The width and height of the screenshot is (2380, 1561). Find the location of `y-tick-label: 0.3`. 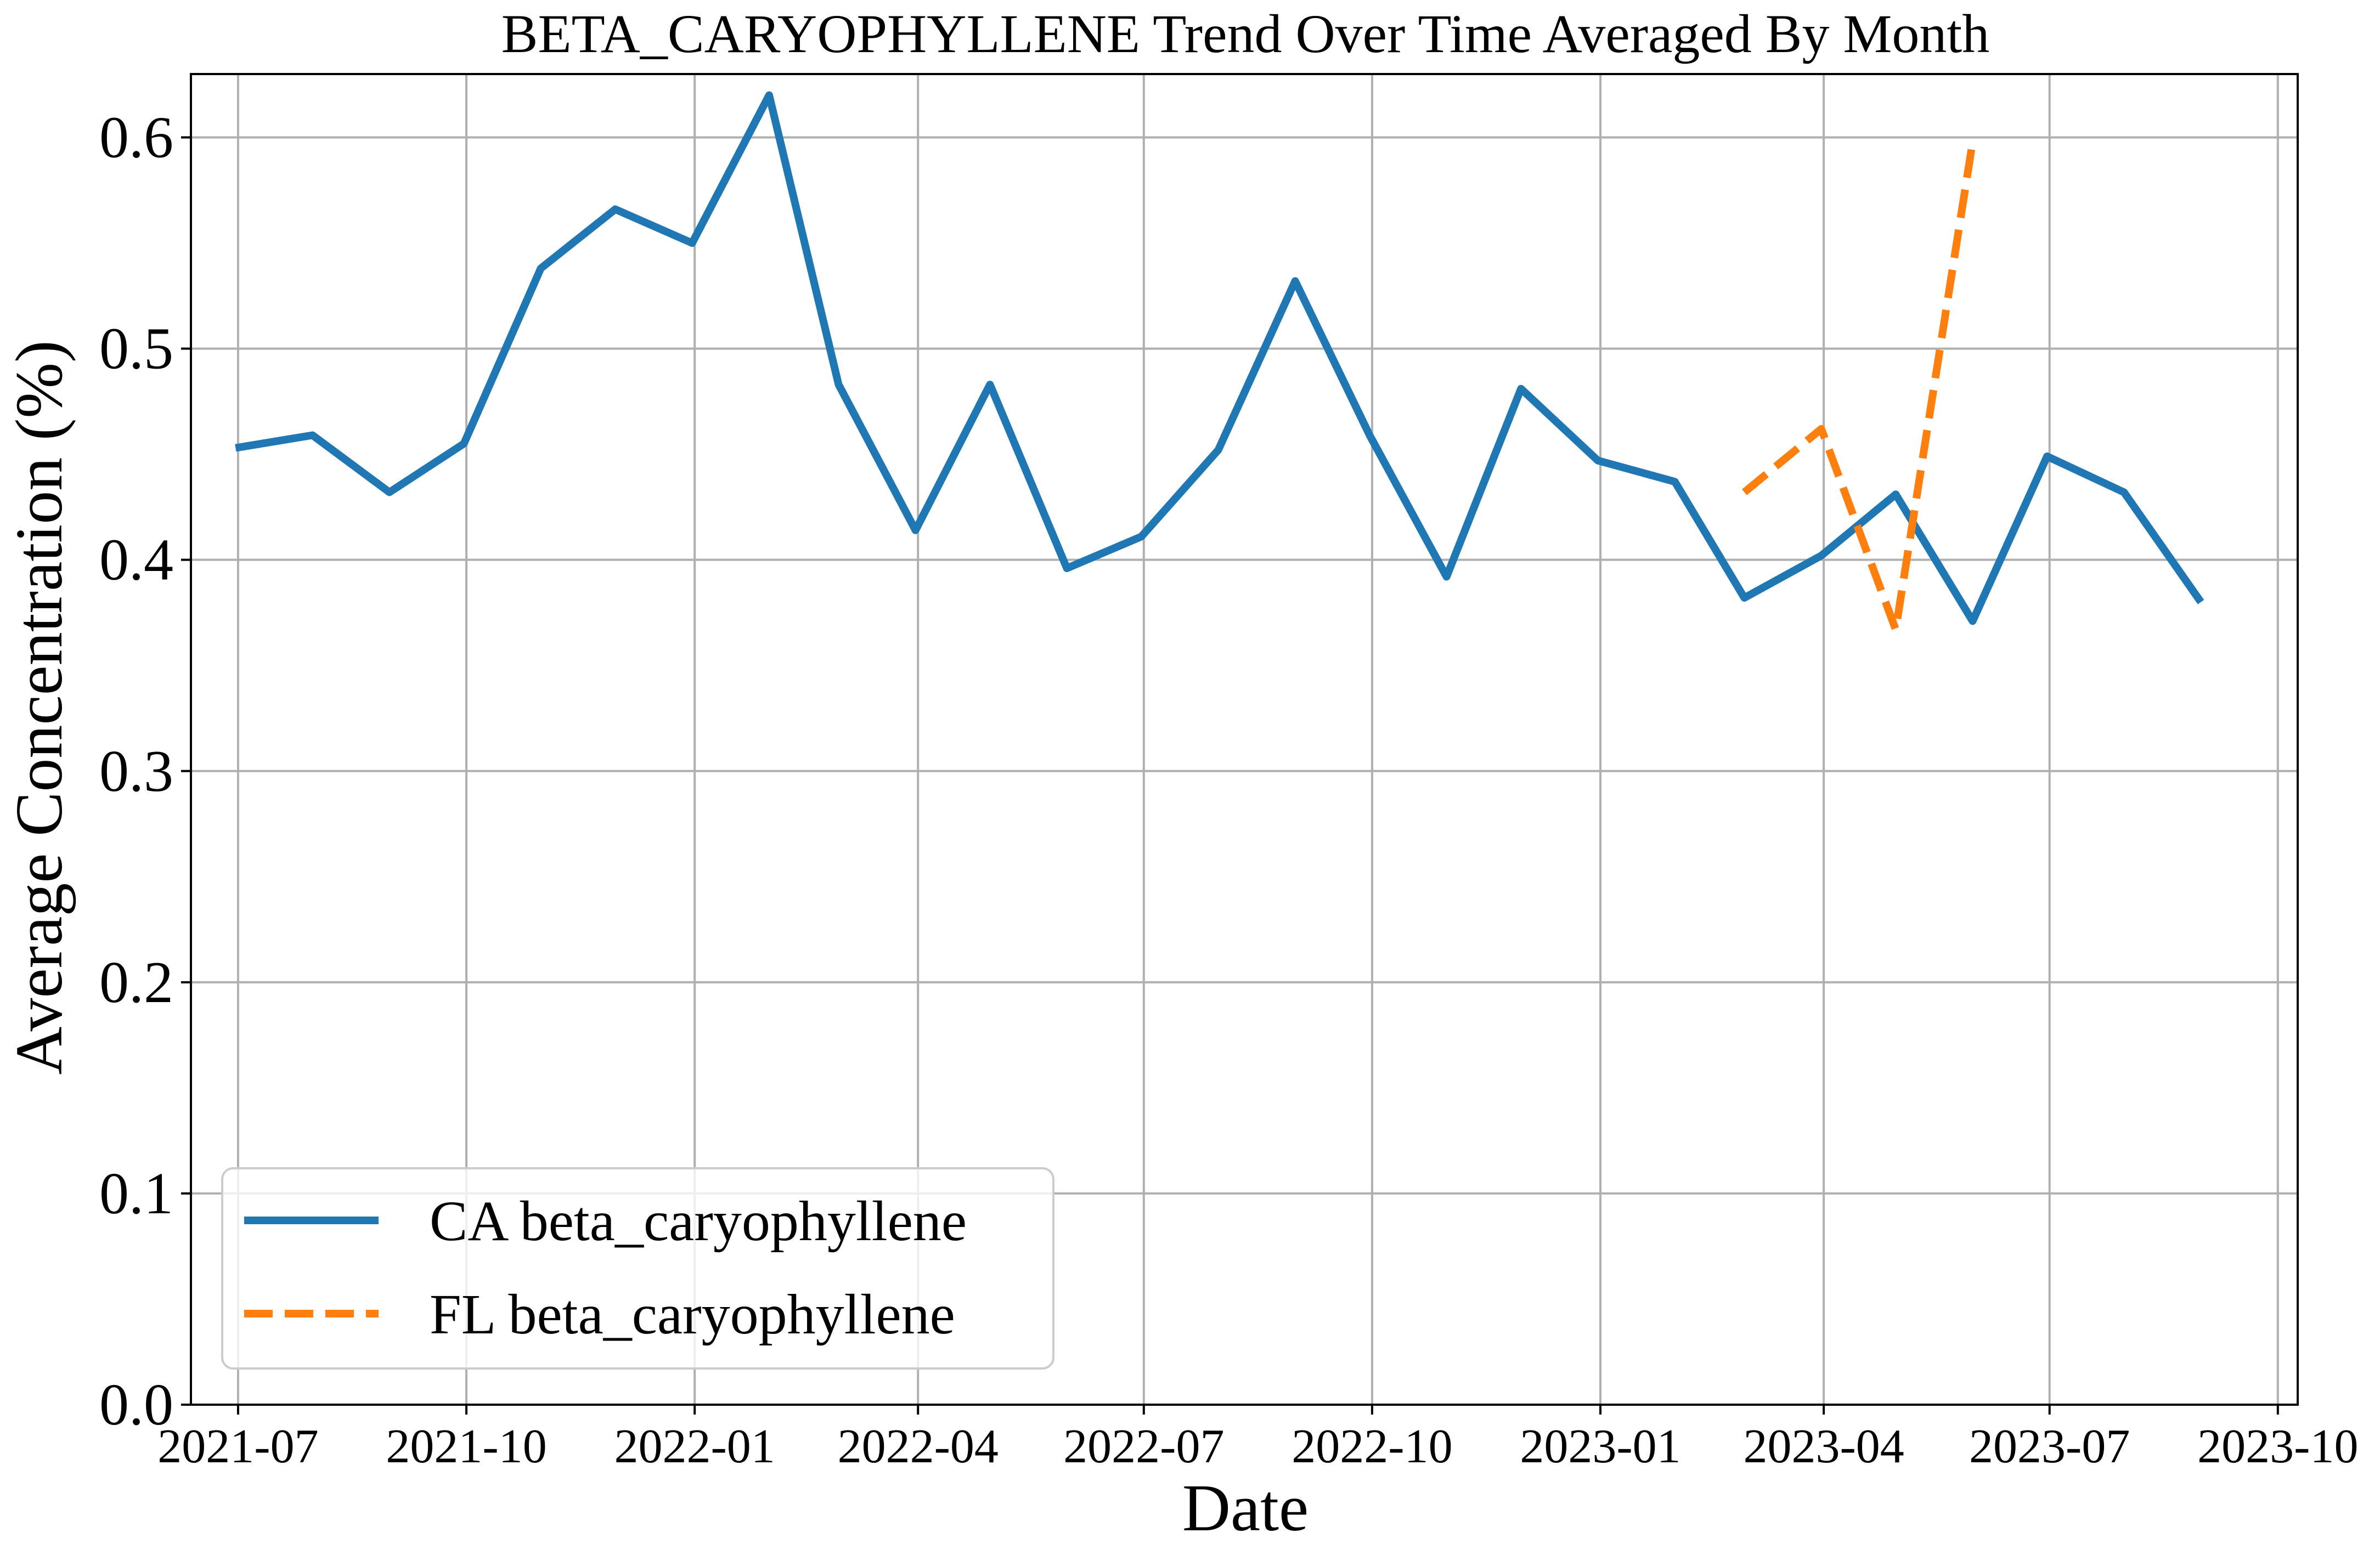

y-tick-label: 0.3 is located at coordinates (136, 771).